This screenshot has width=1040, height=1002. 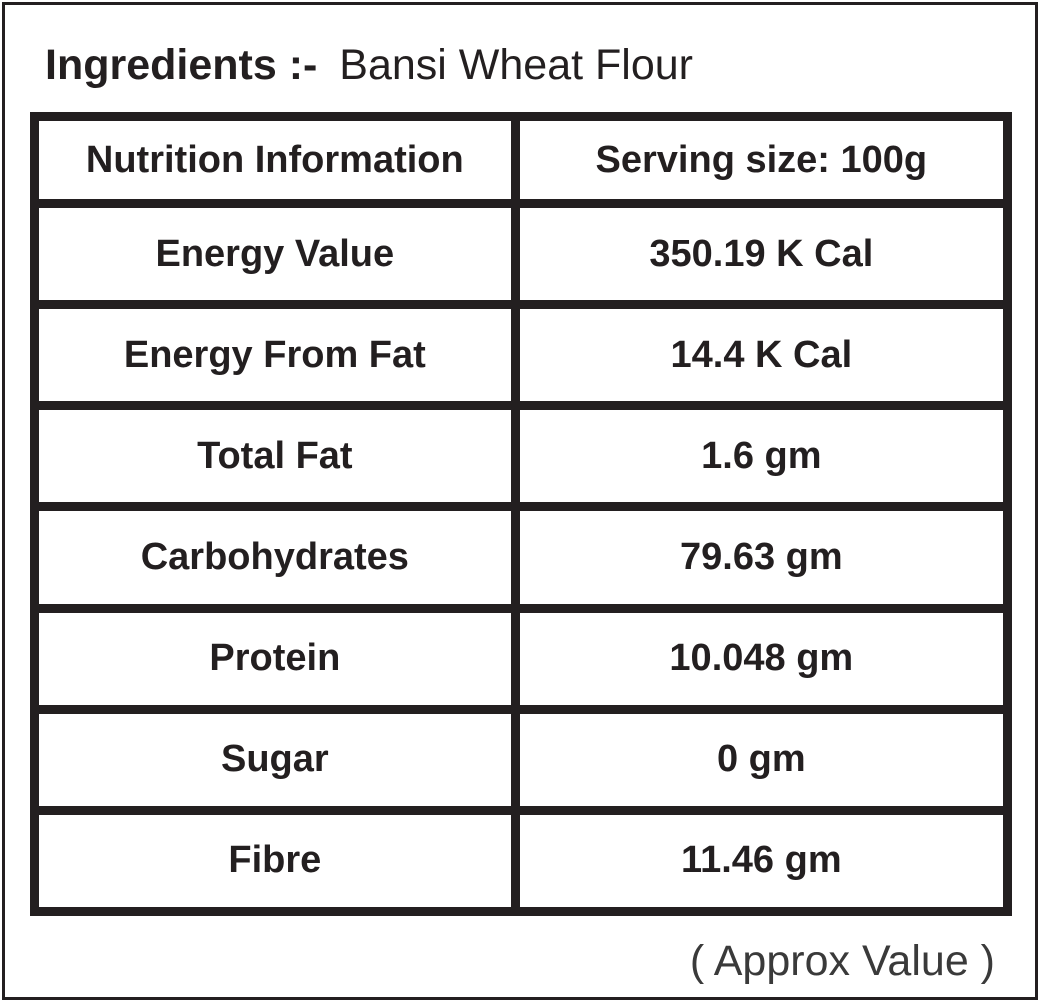 I want to click on ingredients-value: Bansi Wheat Flour, so click(x=516, y=65).